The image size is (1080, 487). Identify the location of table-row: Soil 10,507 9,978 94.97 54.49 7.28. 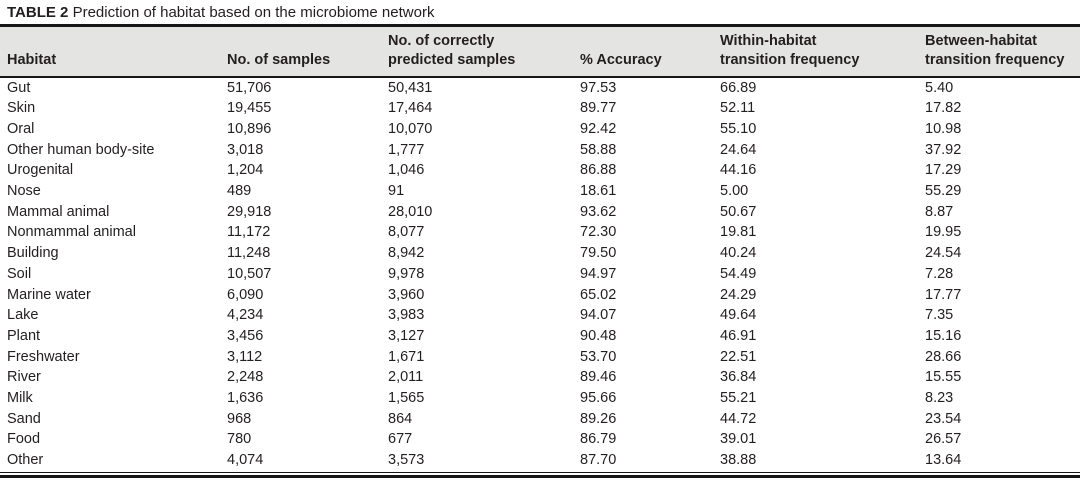
(540, 274).